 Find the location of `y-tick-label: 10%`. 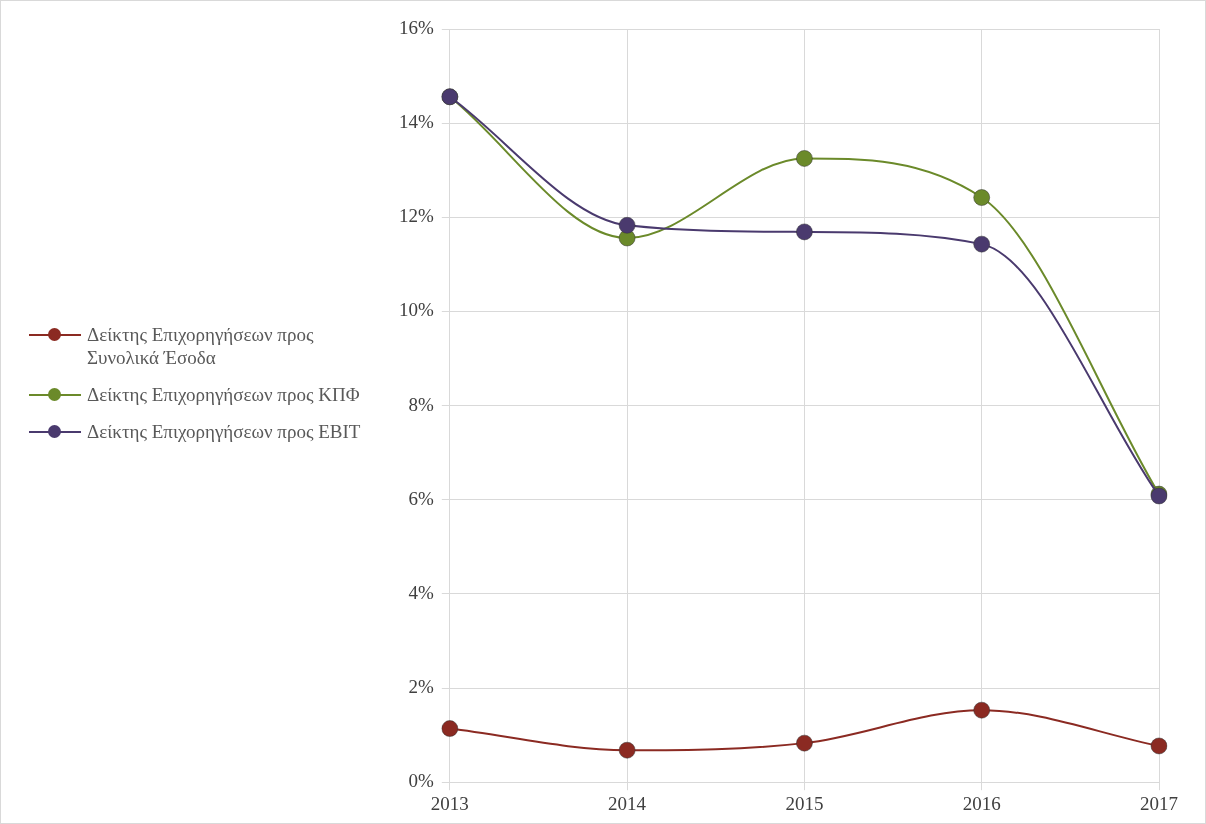

y-tick-label: 10% is located at coordinates (416, 310).